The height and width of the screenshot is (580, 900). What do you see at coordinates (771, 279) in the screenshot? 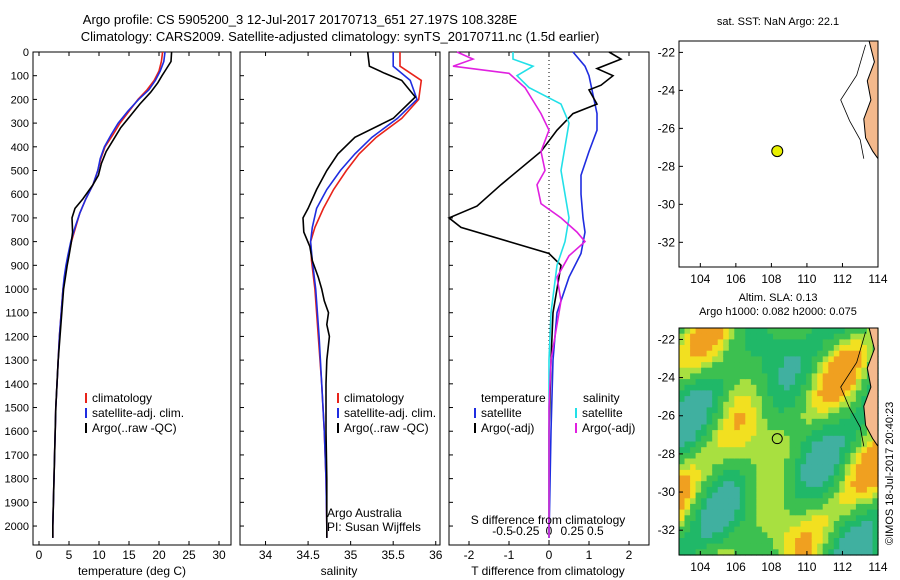
I see `x-tick-label: 108` at bounding box center [771, 279].